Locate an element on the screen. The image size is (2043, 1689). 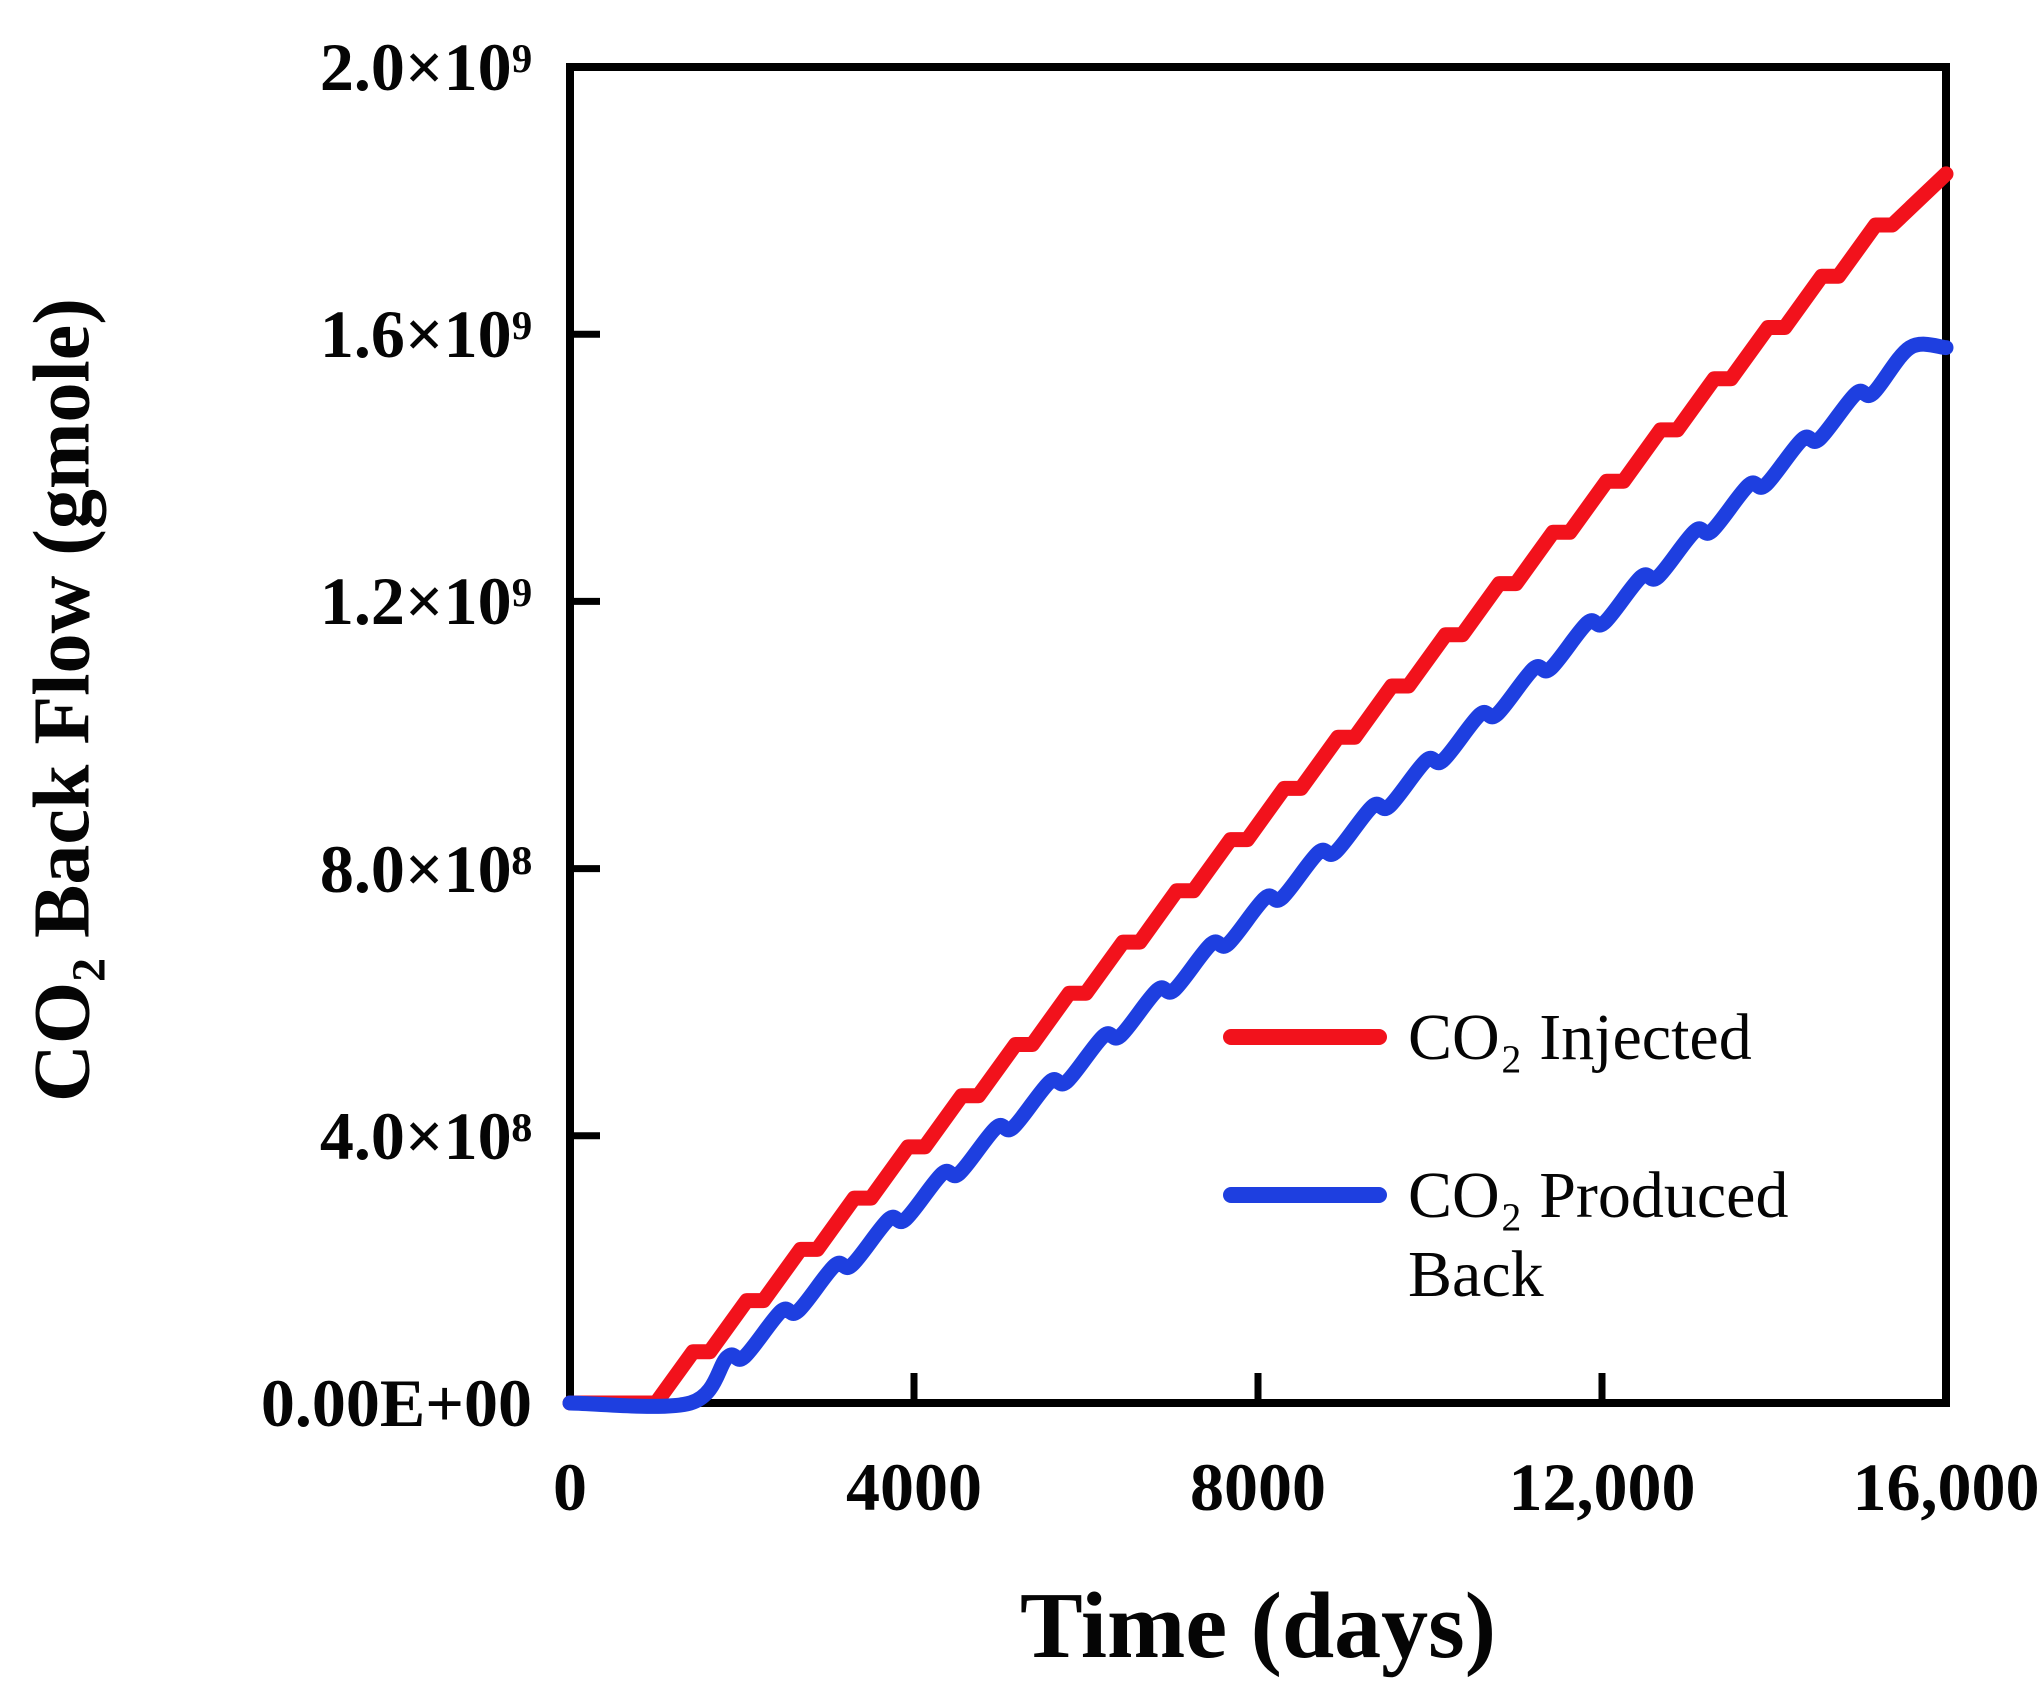
x-tick-label: 12,000 is located at coordinates (1602, 1487).